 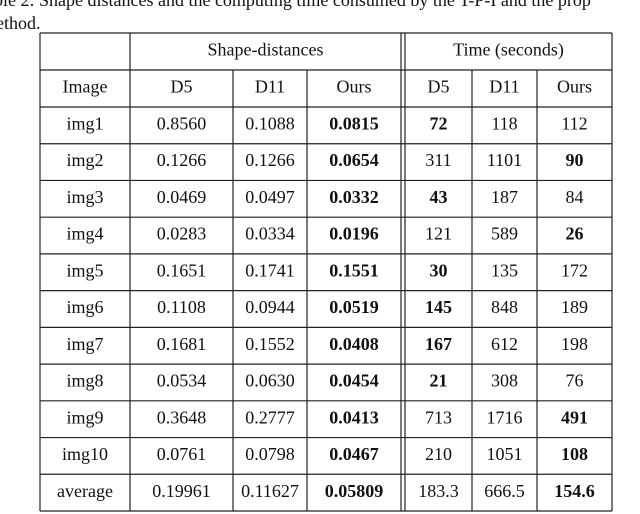 What do you see at coordinates (504, 381) in the screenshot?
I see `cell: 308` at bounding box center [504, 381].